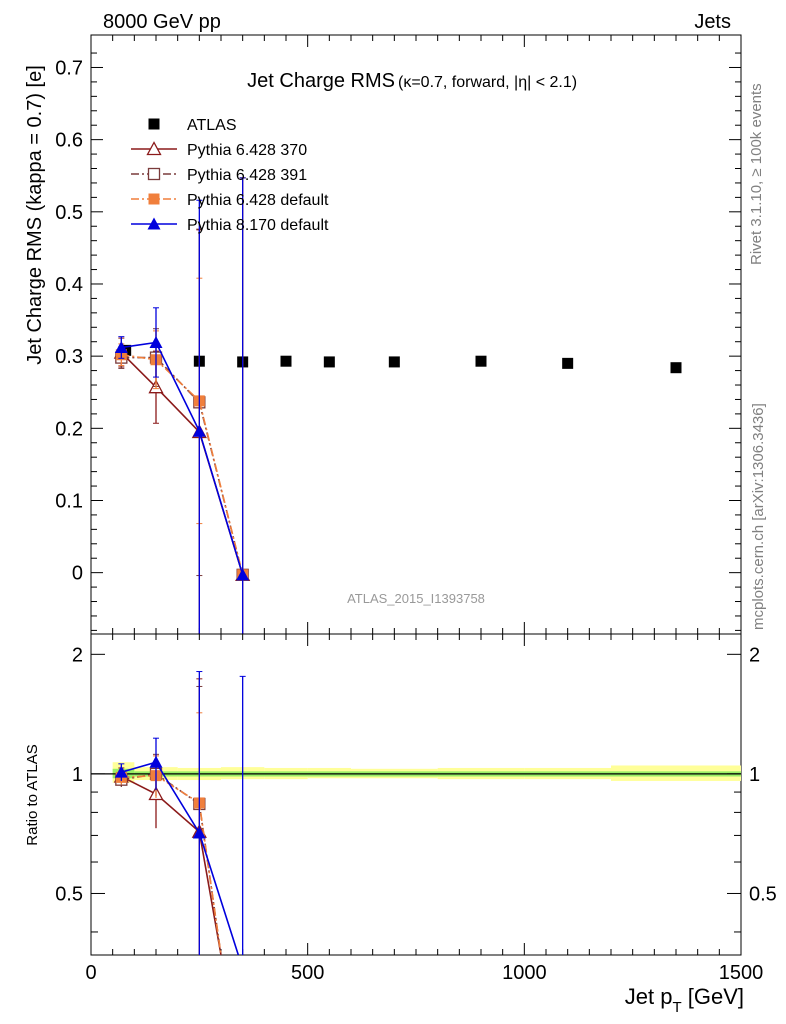 Image resolution: width=786 pixels, height=1024 pixels. What do you see at coordinates (756, 174) in the screenshot?
I see `side-label-rivet: Rivet 3.1.10, ≥ 100k events` at bounding box center [756, 174].